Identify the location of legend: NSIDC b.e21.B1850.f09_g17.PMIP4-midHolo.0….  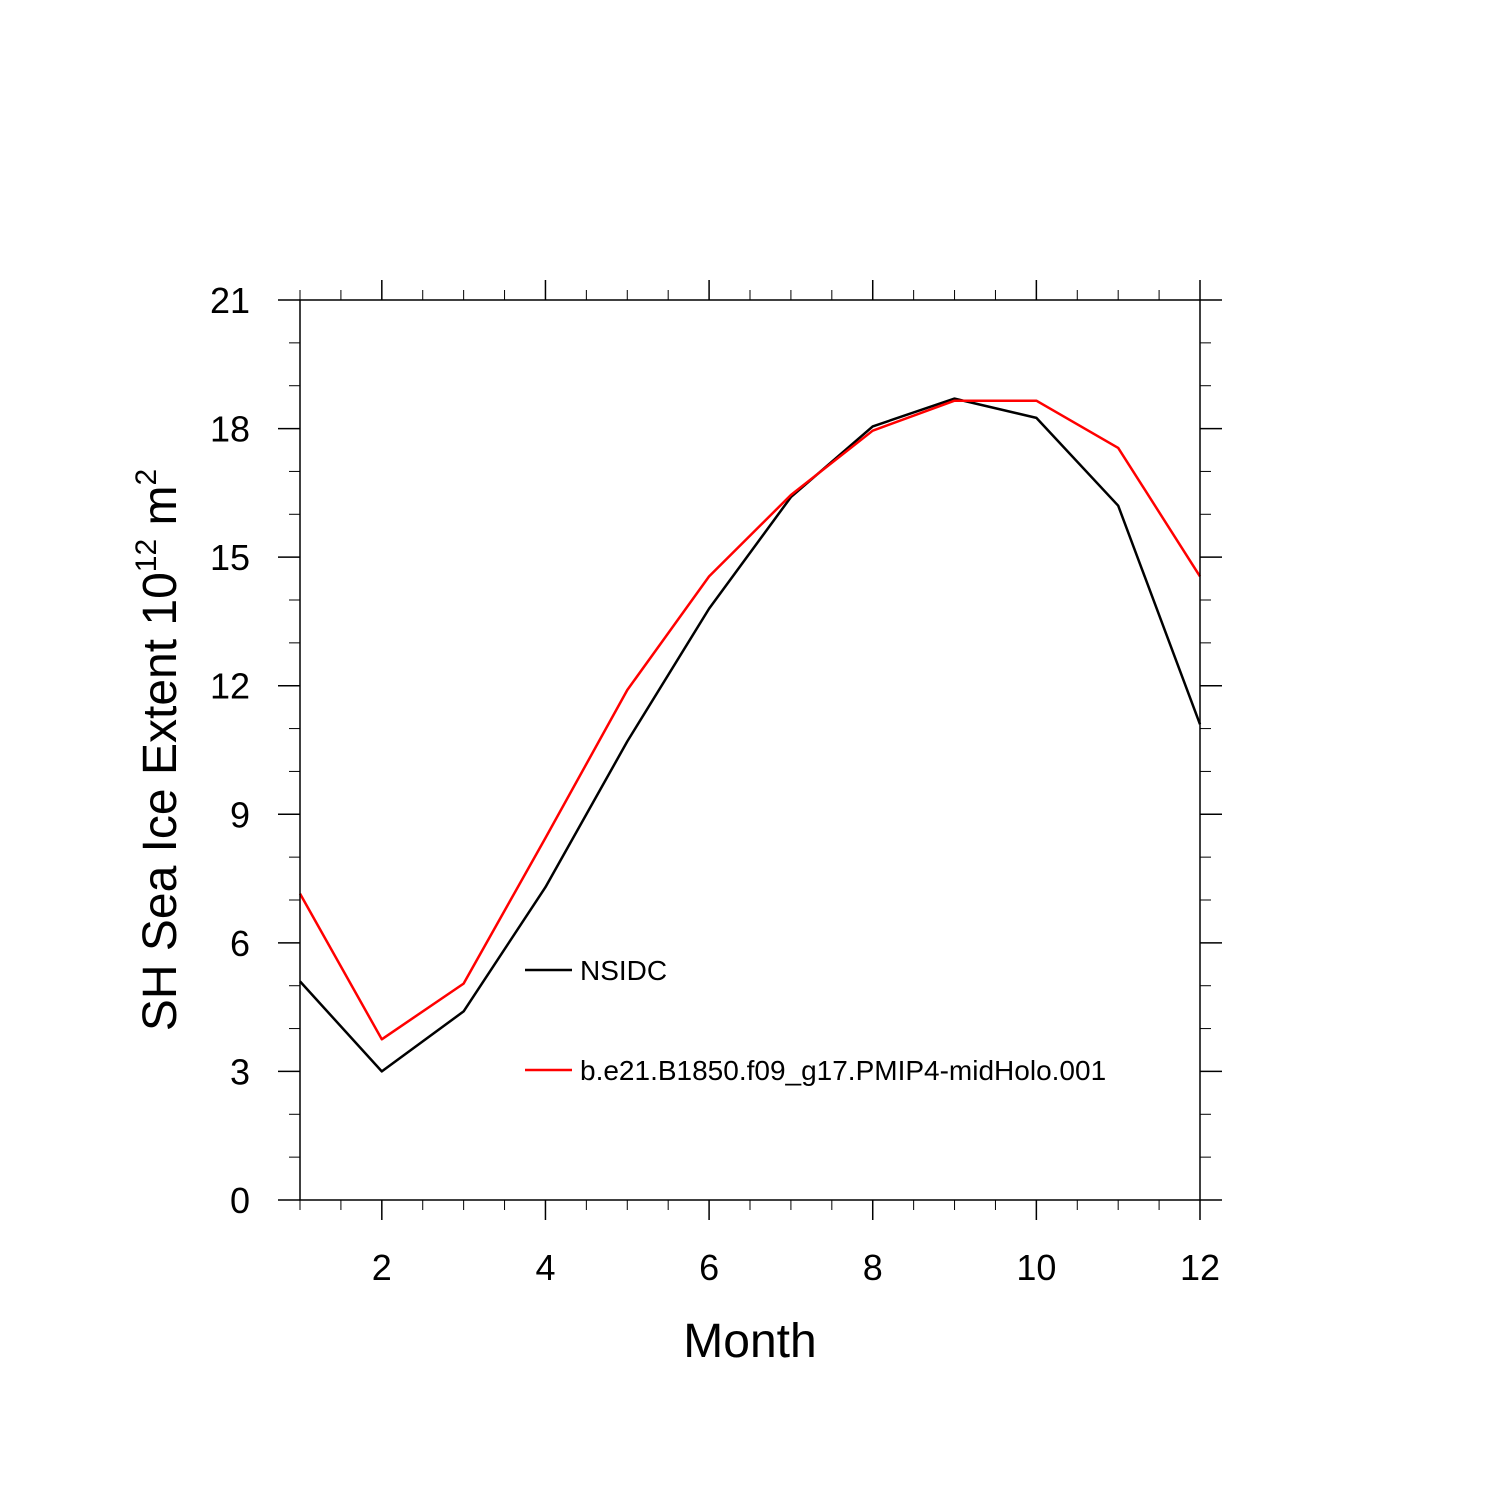
(815, 1020).